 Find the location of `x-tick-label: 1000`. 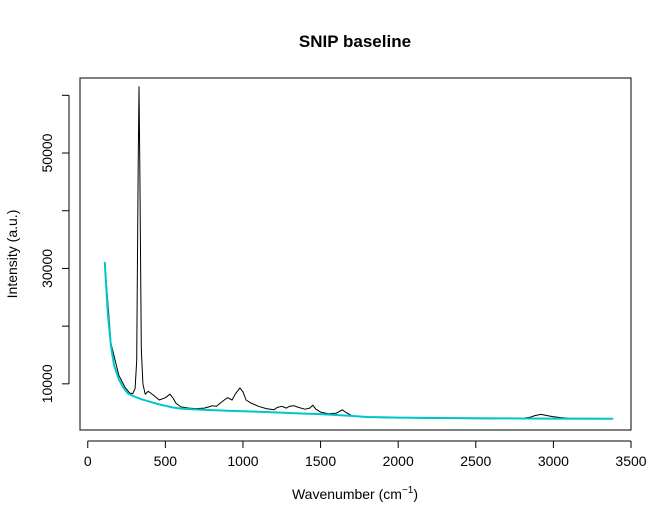

x-tick-label: 1000 is located at coordinates (242, 461).